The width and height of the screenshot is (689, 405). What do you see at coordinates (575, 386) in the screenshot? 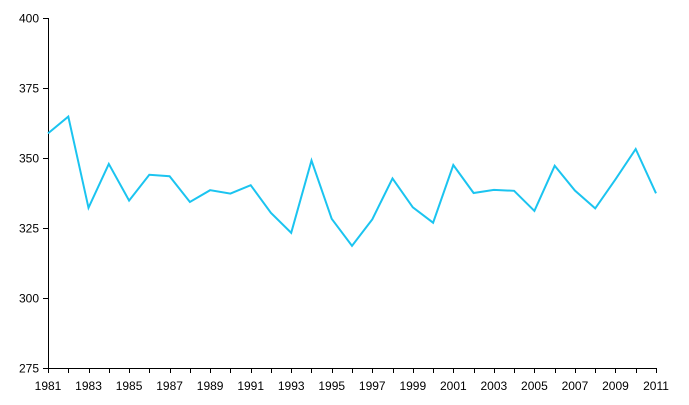
I see `x-tick-label: 2007` at bounding box center [575, 386].